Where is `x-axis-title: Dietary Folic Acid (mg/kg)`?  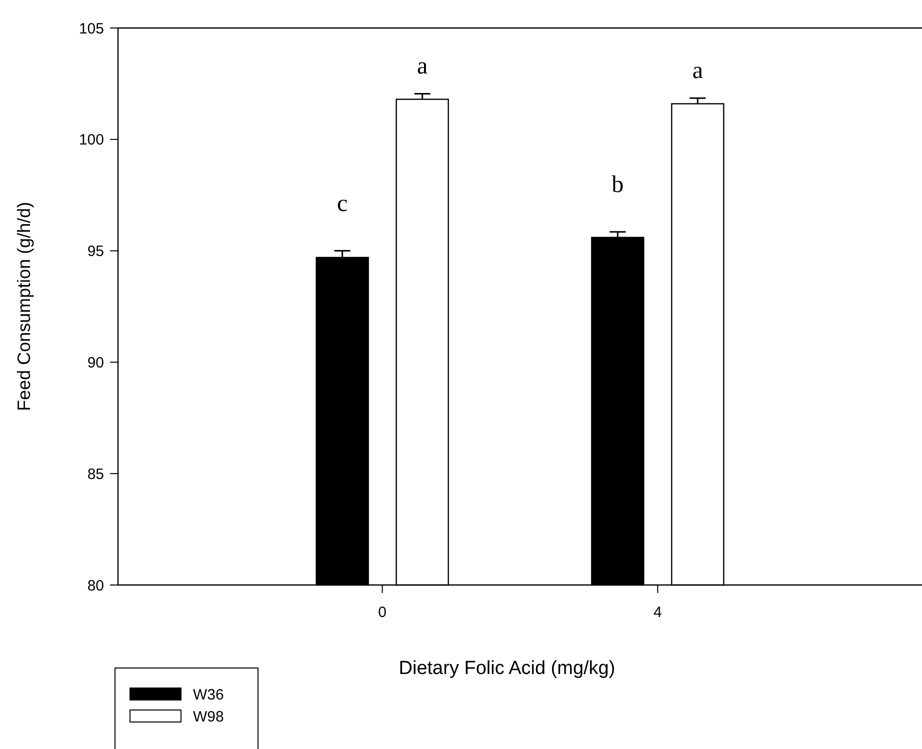
x-axis-title: Dietary Folic Acid (mg/kg) is located at coordinates (507, 668).